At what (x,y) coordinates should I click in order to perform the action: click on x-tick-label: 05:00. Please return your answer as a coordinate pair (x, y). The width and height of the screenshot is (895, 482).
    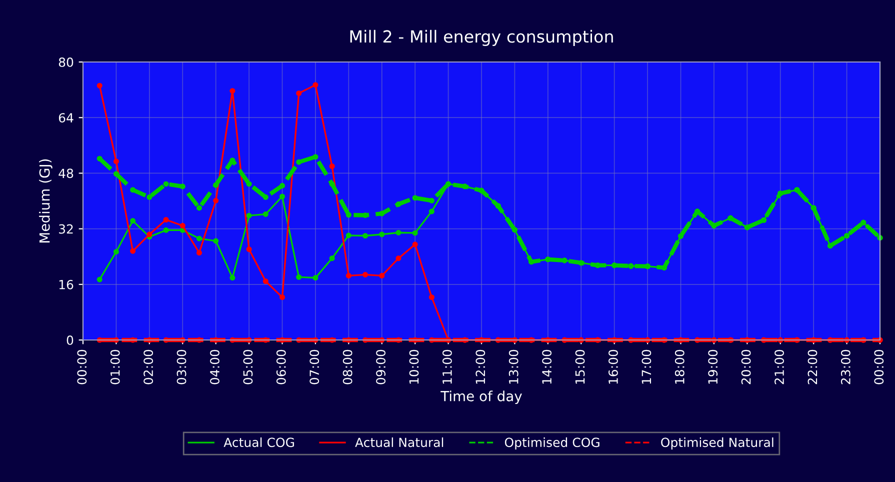
    Looking at the image, I should click on (248, 367).